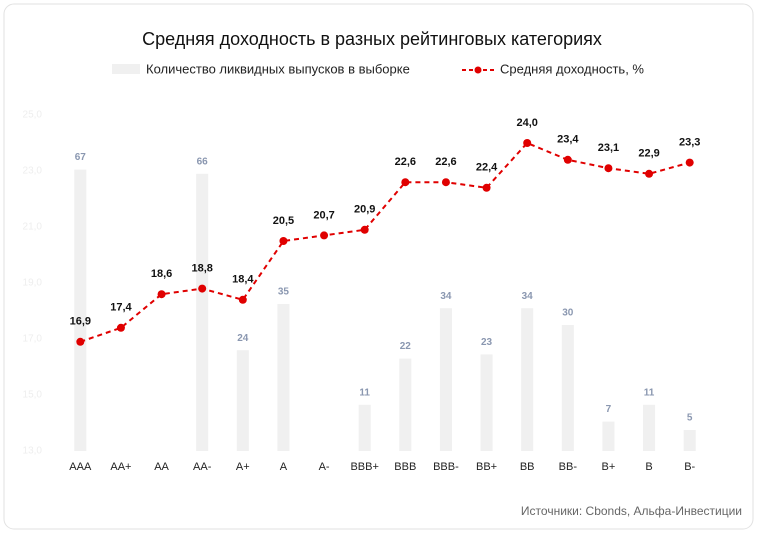 This screenshot has width=758, height=534. I want to click on source: Источники: Cbonds, Альфа-Инвестиции, so click(631, 511).